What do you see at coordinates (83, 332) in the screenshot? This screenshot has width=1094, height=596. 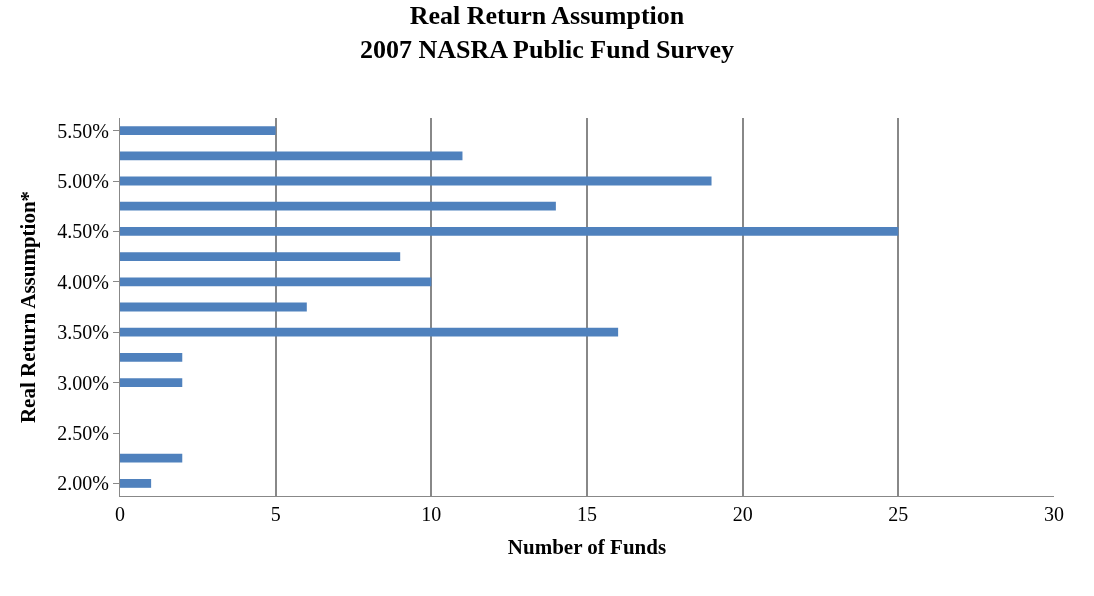 I see `y-tick-label: 3.50%` at bounding box center [83, 332].